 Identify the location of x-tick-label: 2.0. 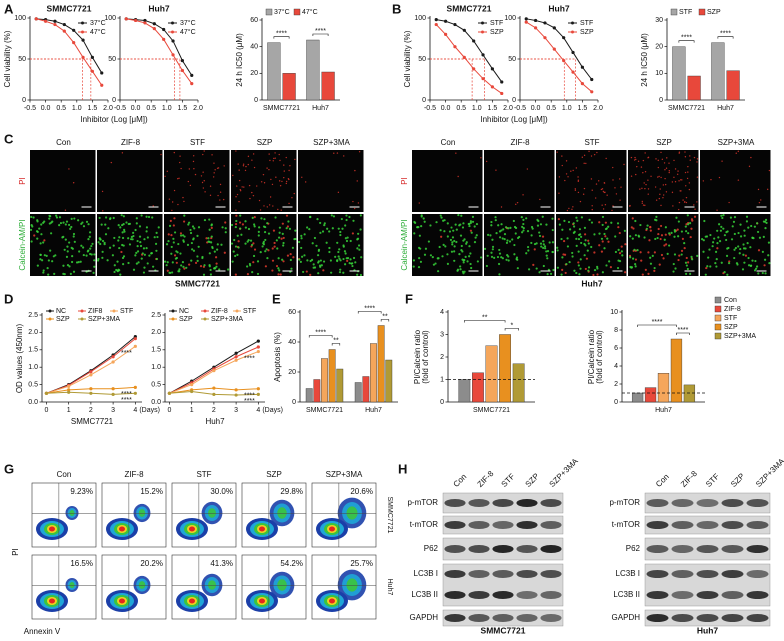
(108, 108).